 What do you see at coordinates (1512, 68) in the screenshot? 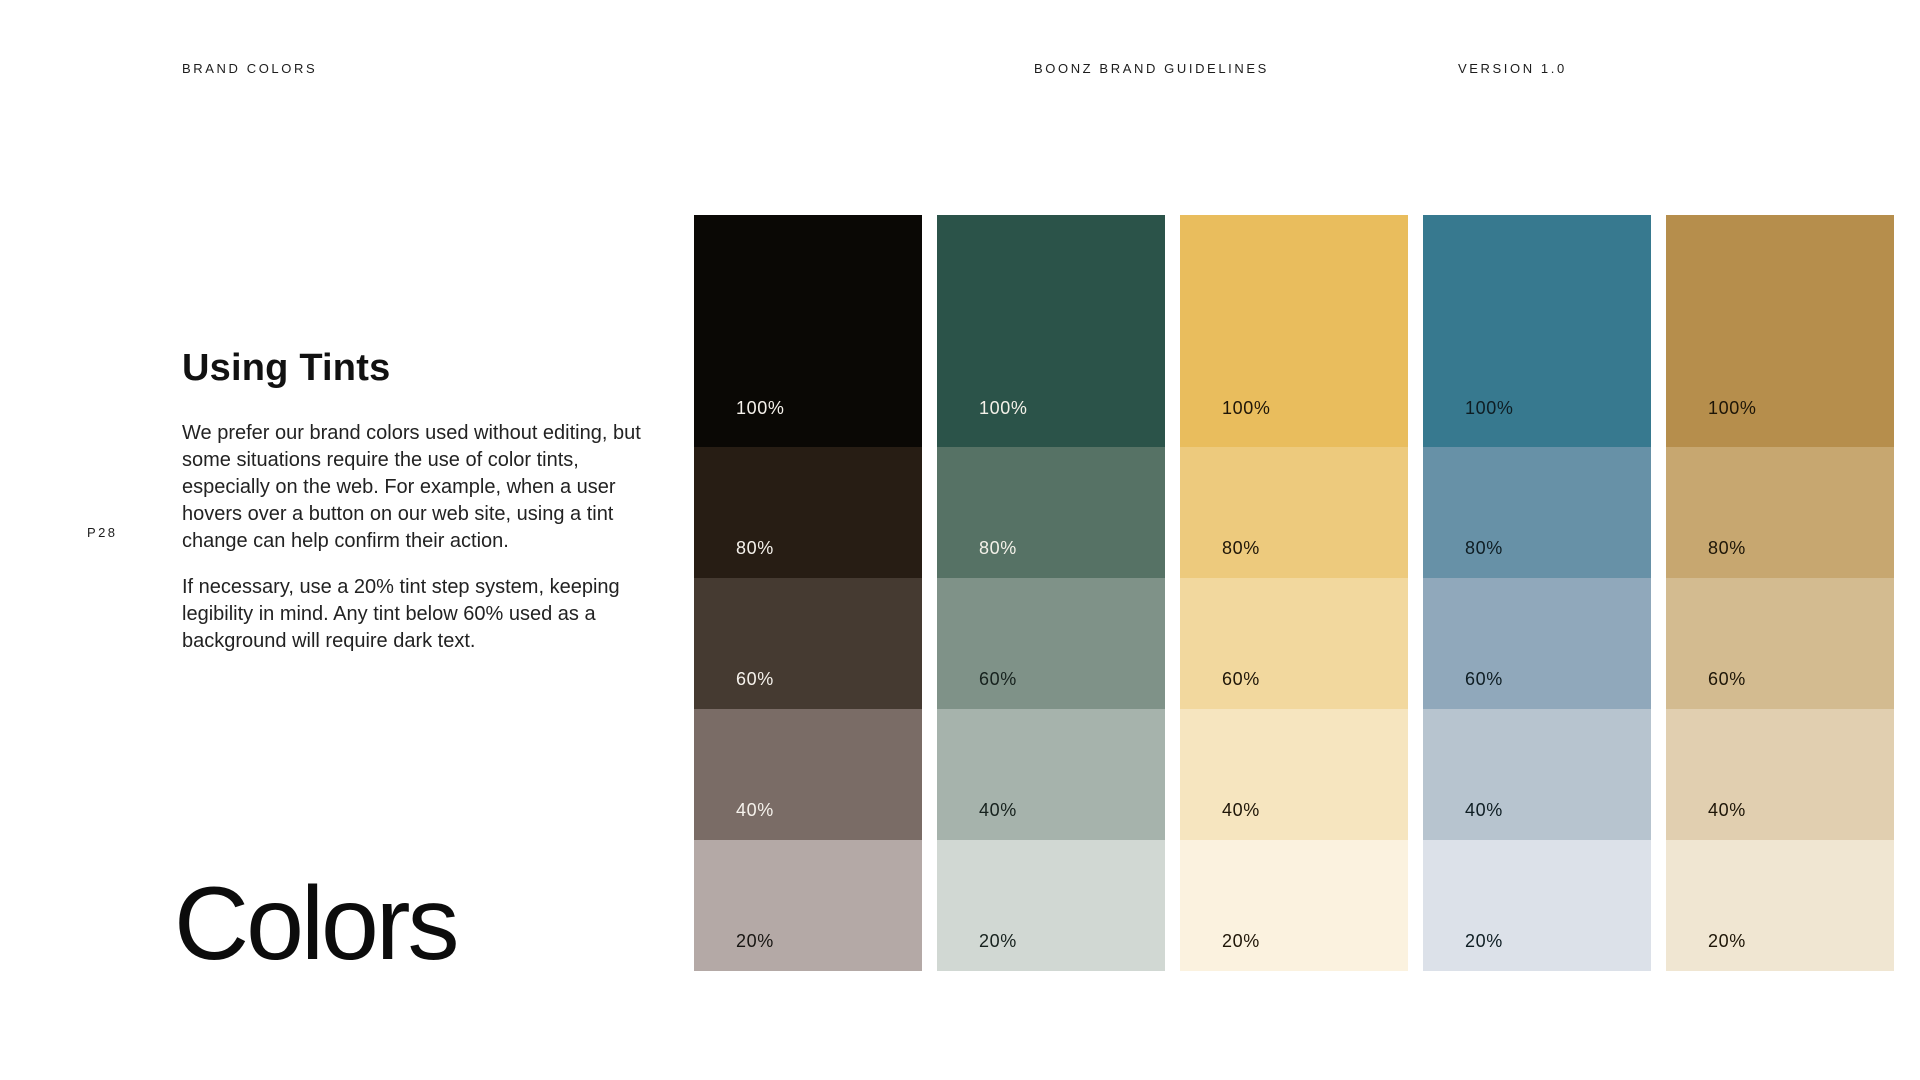
I see `header-version-label: VERSION 1.0` at bounding box center [1512, 68].